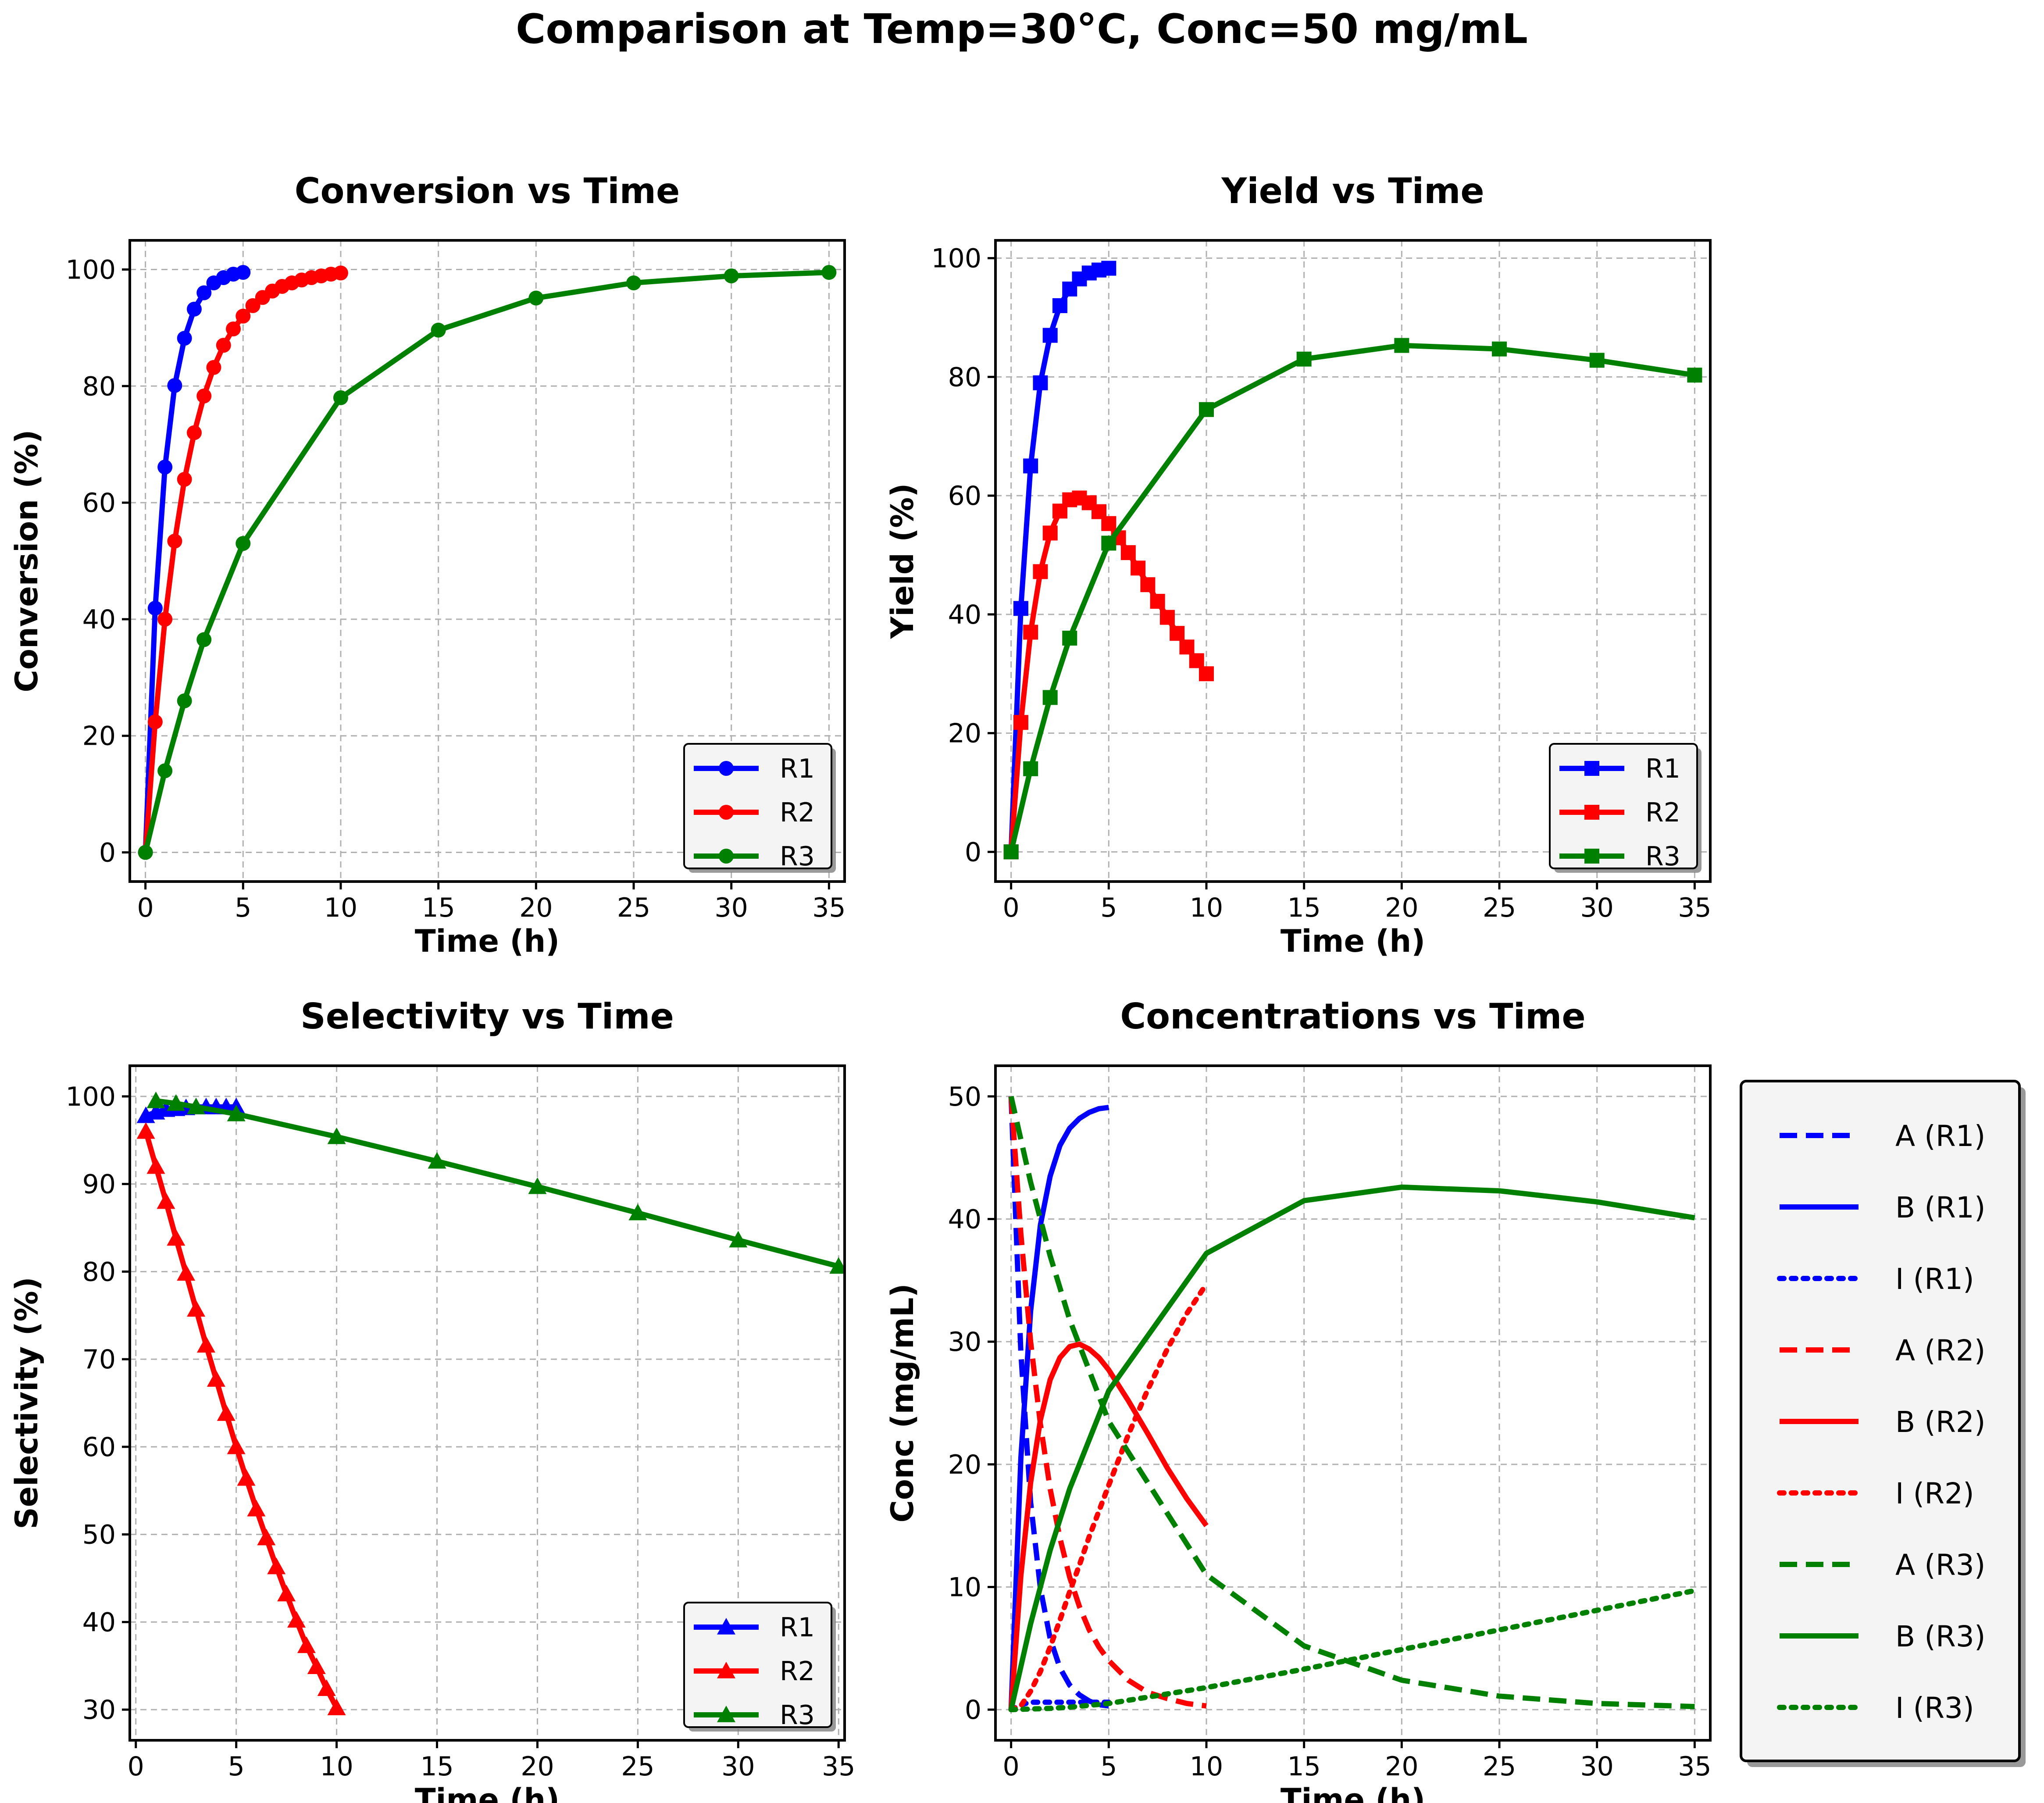 The height and width of the screenshot is (1803, 2044). What do you see at coordinates (99, 1359) in the screenshot?
I see `y-tick-label: 70` at bounding box center [99, 1359].